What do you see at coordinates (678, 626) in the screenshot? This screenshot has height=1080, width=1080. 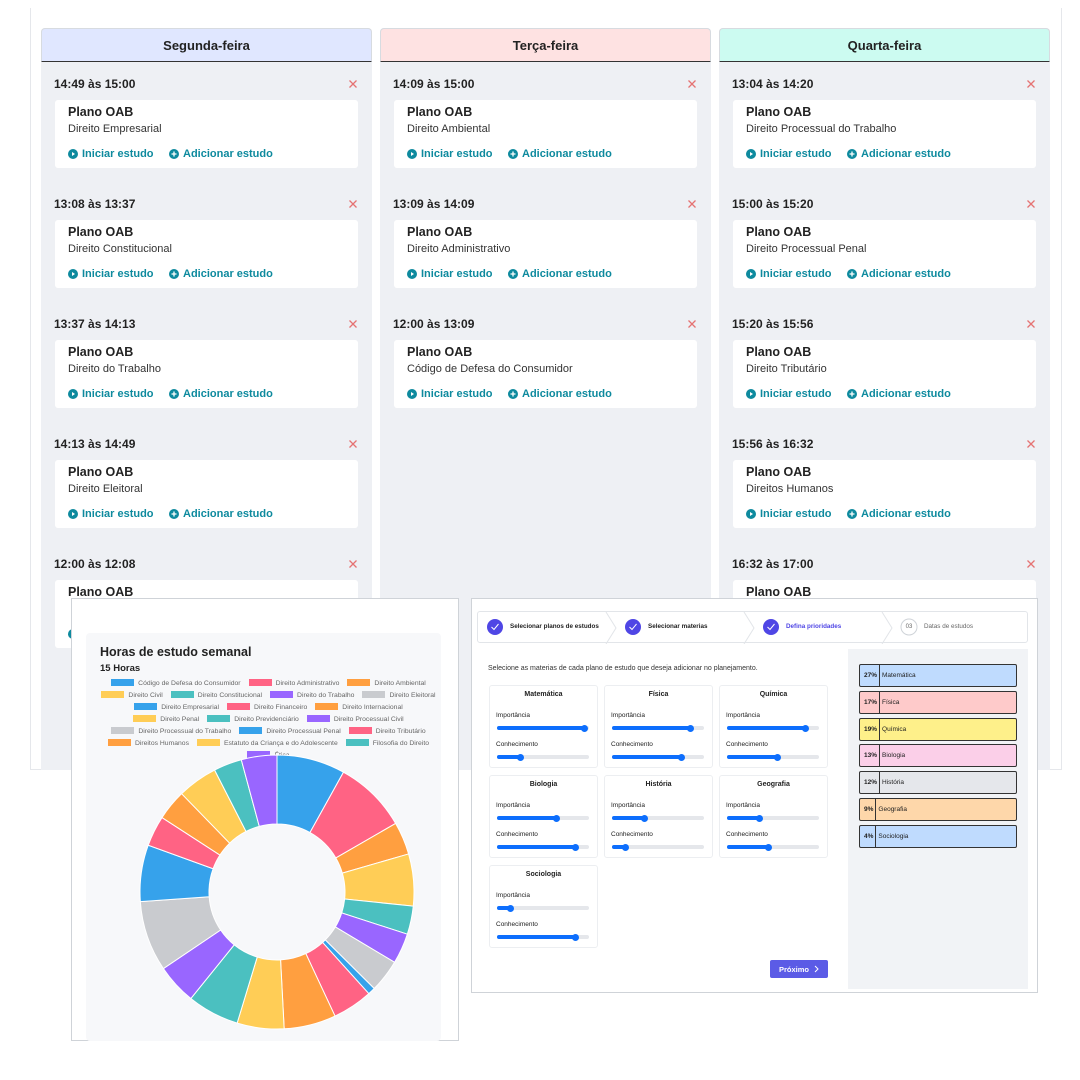 I see `step-label: Selecionar materias` at bounding box center [678, 626].